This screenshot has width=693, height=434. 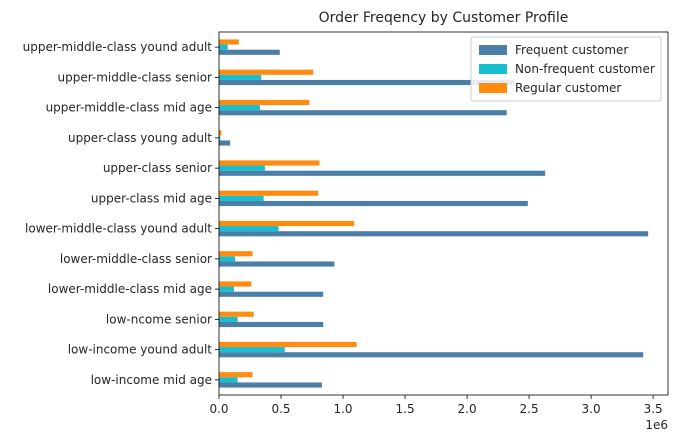 I want to click on chart-title: Order Freqency by Customer Profile, so click(x=444, y=18).